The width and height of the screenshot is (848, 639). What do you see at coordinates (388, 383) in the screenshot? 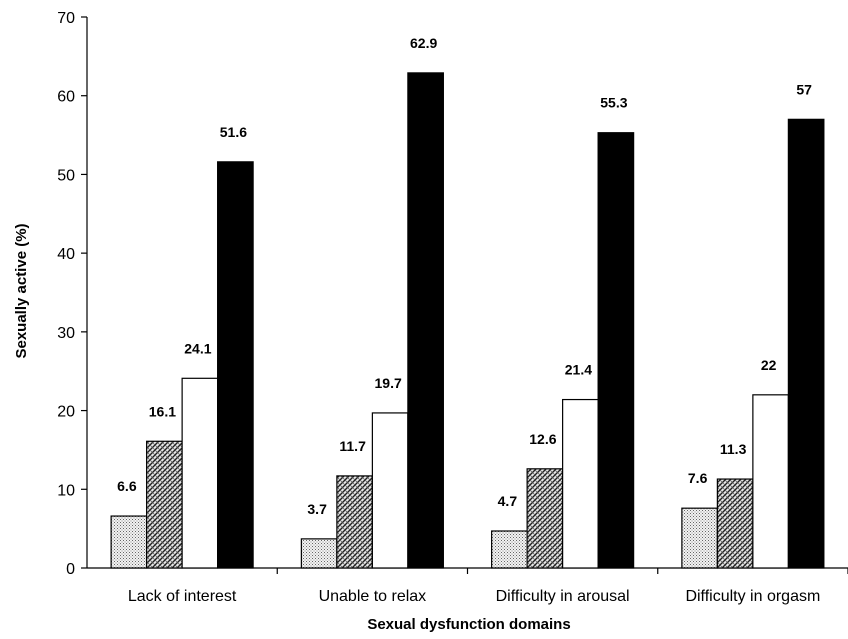
I see `data-label: 19.7` at bounding box center [388, 383].